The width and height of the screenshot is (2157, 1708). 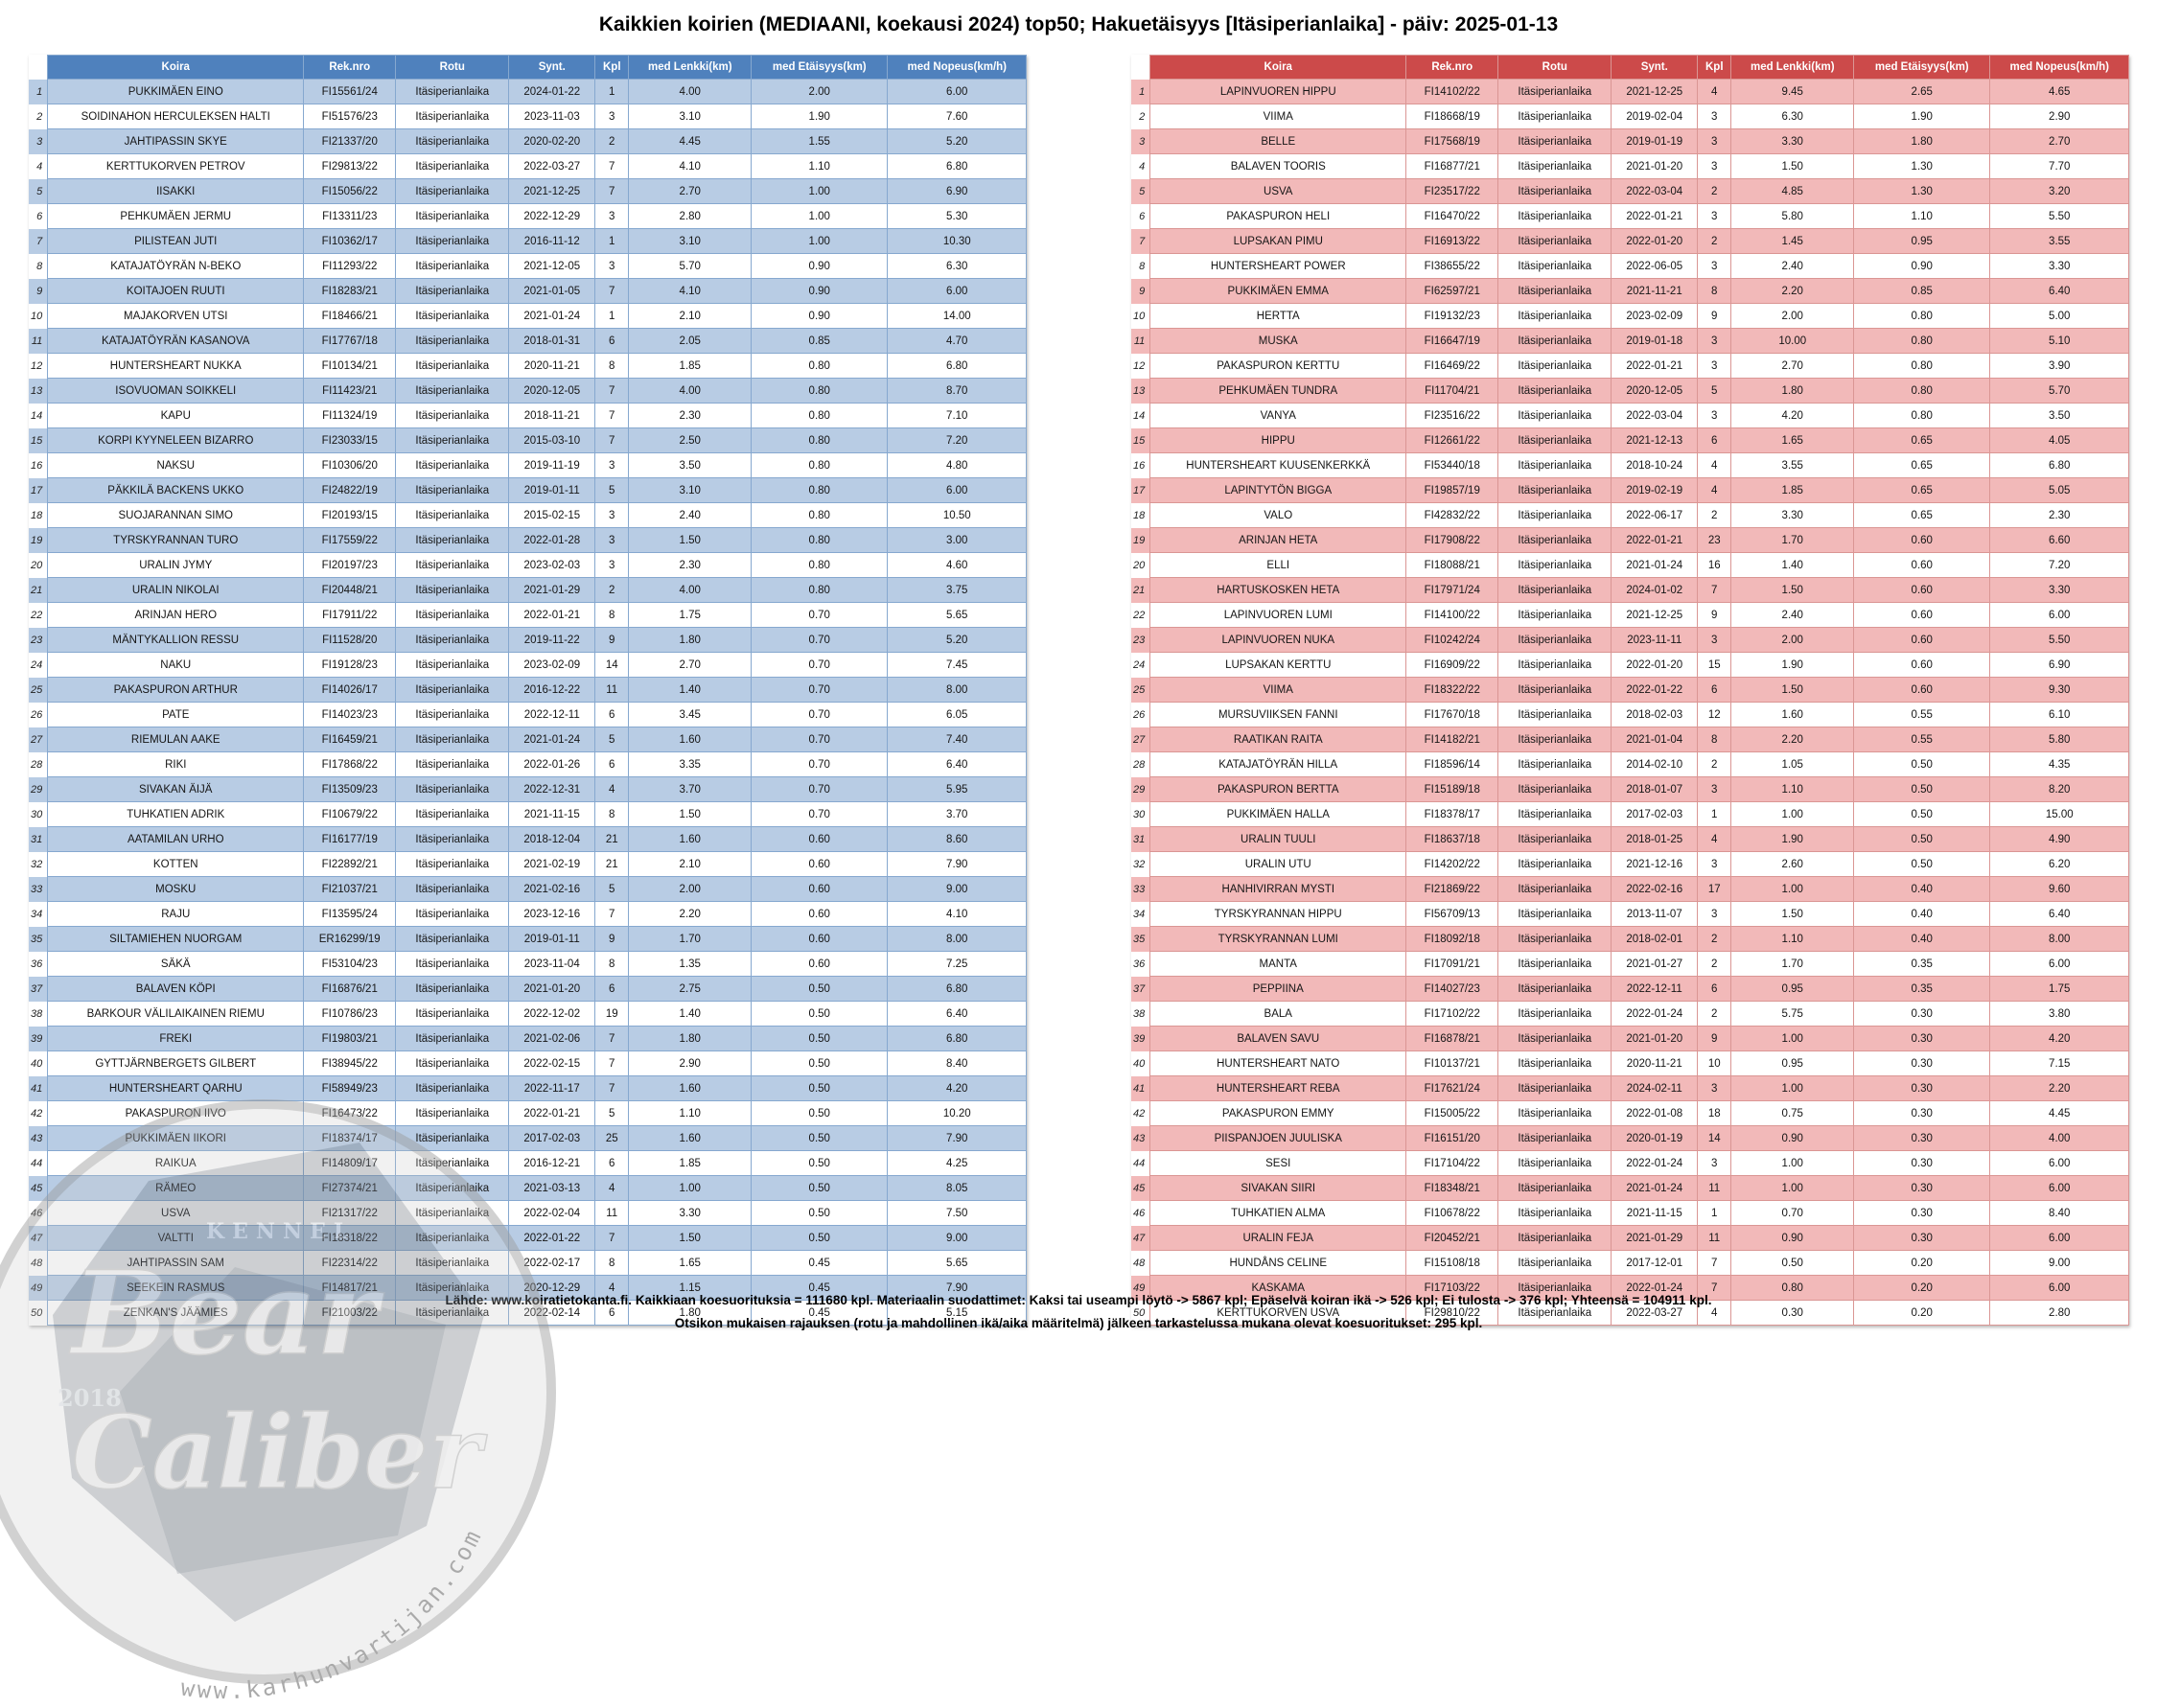 I want to click on birth-date-cell: 2017-12-01, so click(x=1655, y=1263).